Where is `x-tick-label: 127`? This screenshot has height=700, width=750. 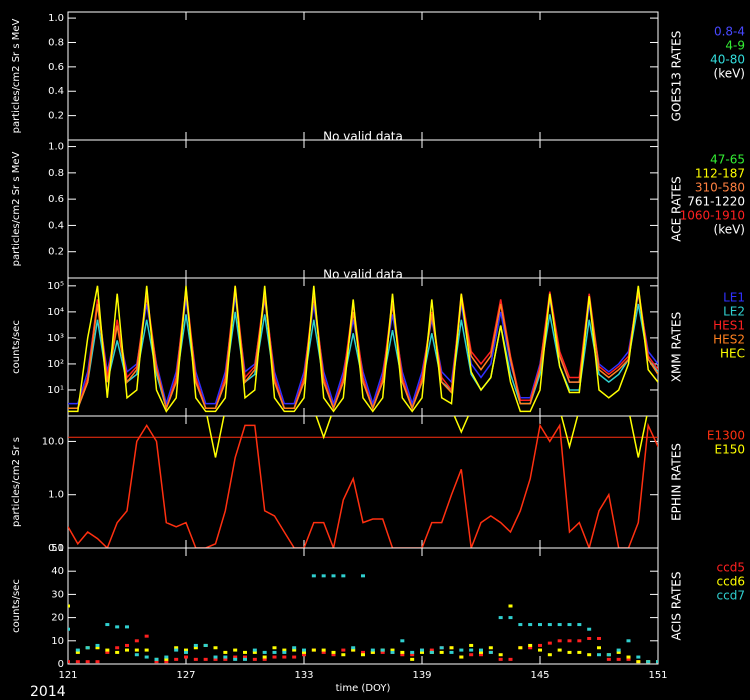 x-tick-label: 127 is located at coordinates (185, 675).